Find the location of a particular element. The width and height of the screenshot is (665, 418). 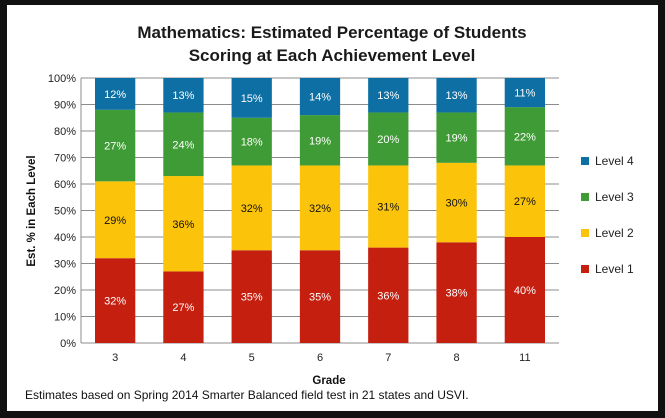

bar-data-label: 40% is located at coordinates (525, 291).